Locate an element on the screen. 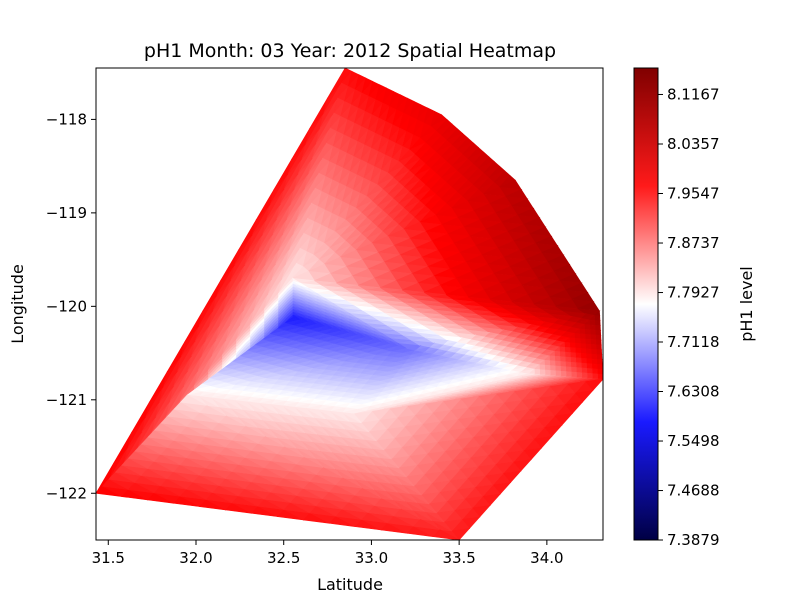 This screenshot has height=609, width=805. colorbar-tick-label: 8.0357 is located at coordinates (693, 144).